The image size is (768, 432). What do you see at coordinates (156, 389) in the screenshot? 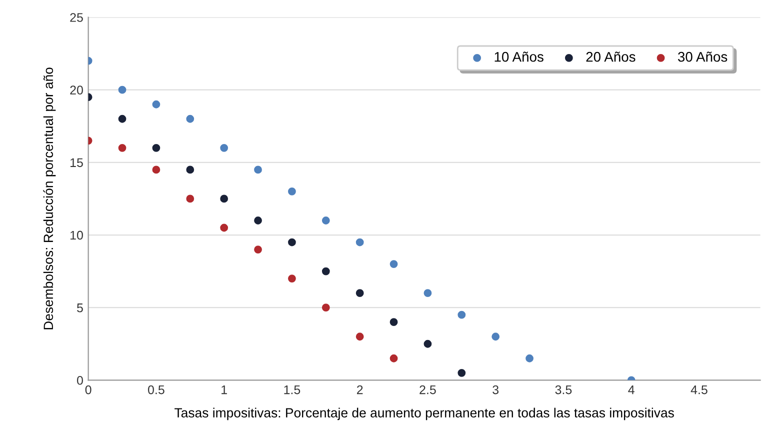
I see `x-tick-label: 0.5` at bounding box center [156, 389].